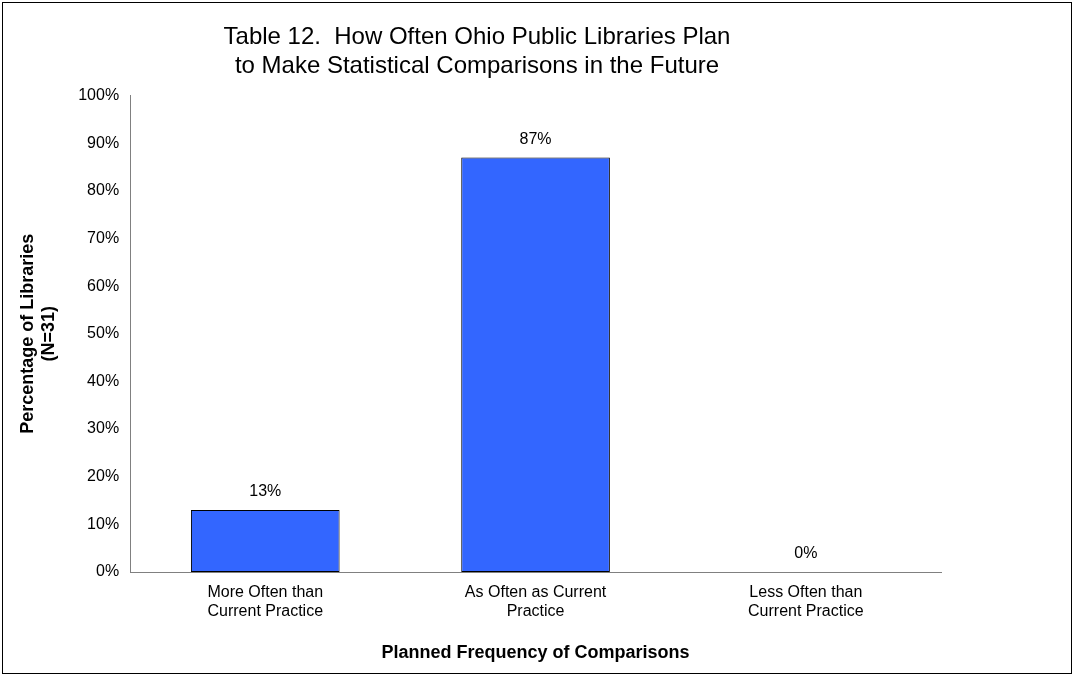  Describe the element at coordinates (103, 333) in the screenshot. I see `y-tick-label: 50%` at that location.